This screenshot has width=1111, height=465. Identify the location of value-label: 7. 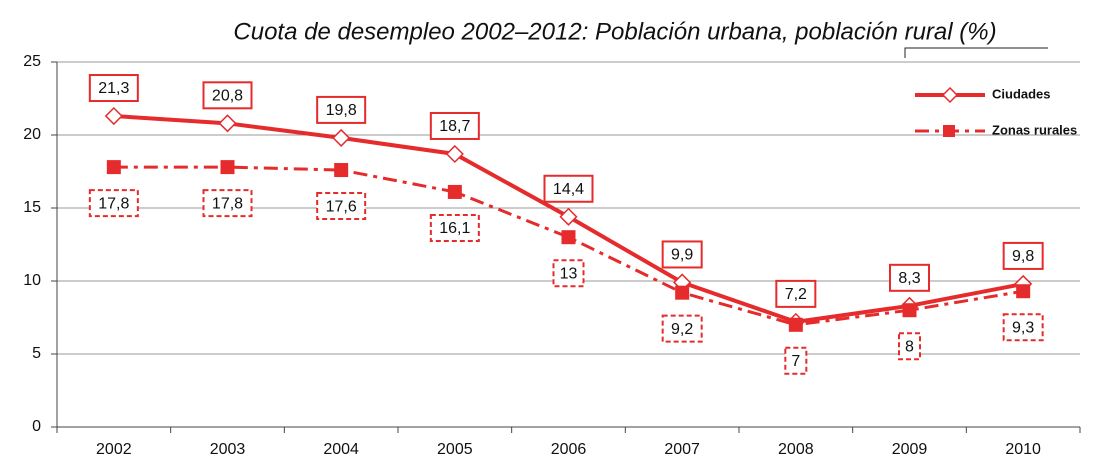
(795, 361).